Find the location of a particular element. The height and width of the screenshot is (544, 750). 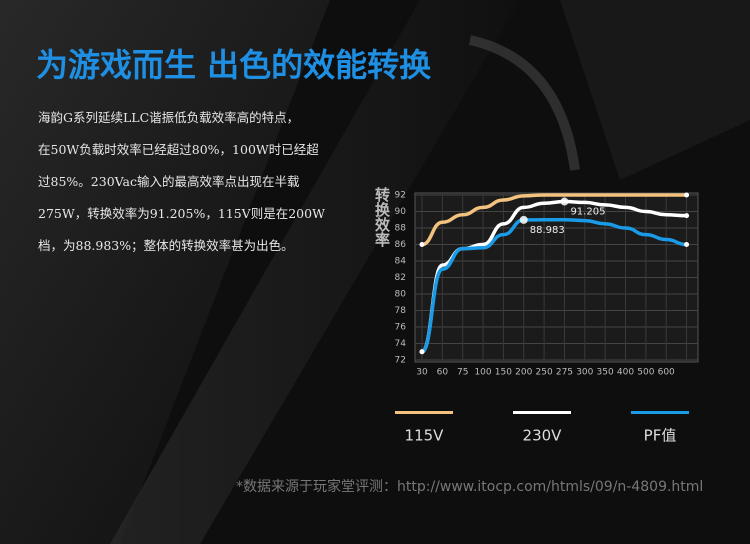

paragraph-line: 海韵G系列延续LLC谐振低负载效率高的特点， is located at coordinates (169, 117).